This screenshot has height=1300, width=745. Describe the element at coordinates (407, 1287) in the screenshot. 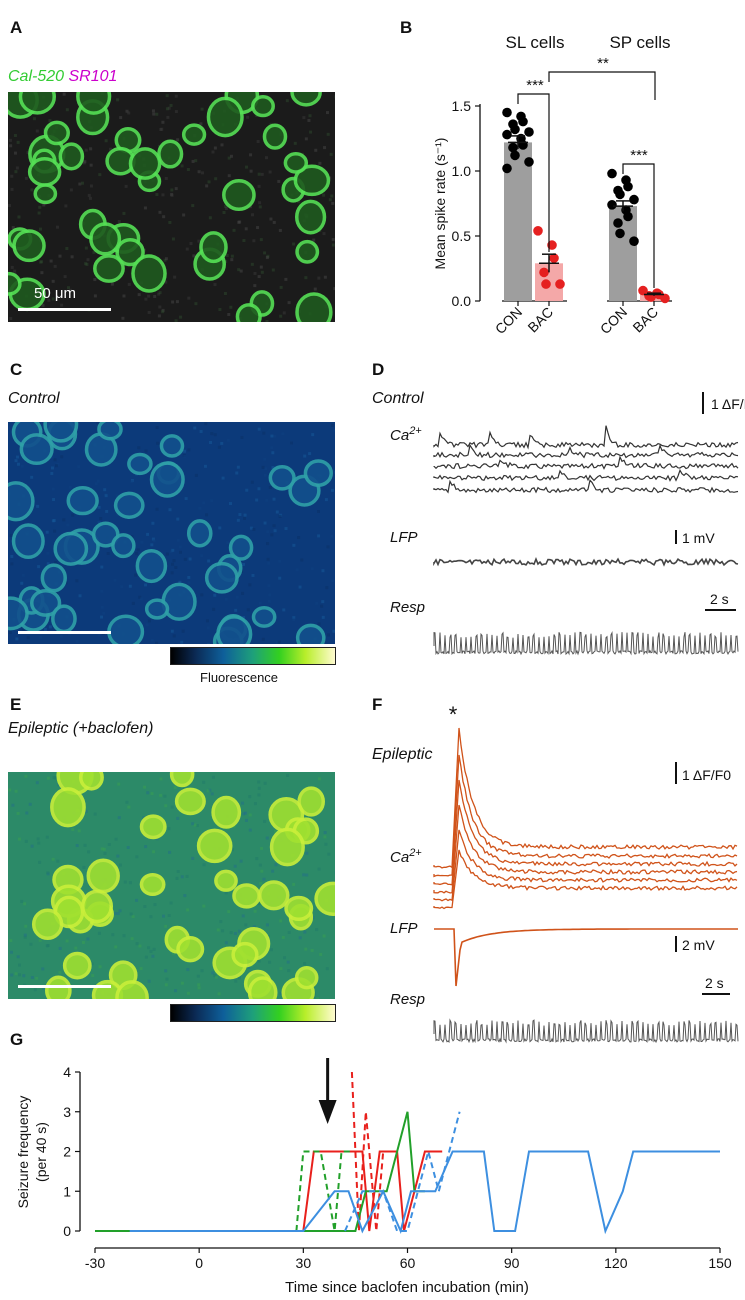

I see `x-axis-label: Time since baclofen incubation (min)` at that location.